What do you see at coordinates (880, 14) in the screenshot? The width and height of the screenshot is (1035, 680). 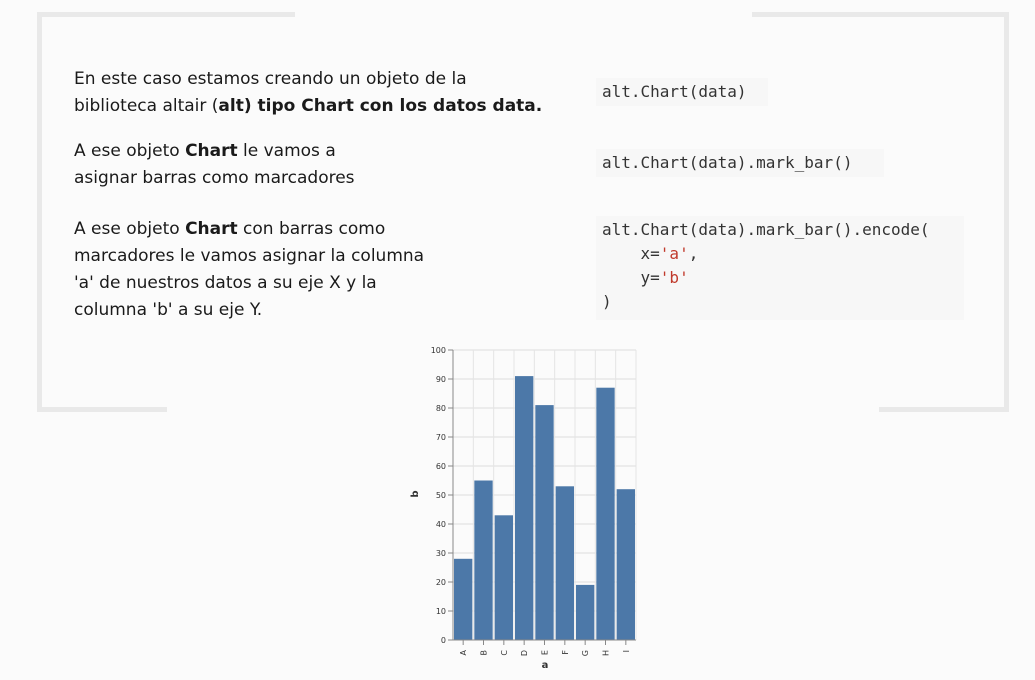 I see `frame-top-right` at bounding box center [880, 14].